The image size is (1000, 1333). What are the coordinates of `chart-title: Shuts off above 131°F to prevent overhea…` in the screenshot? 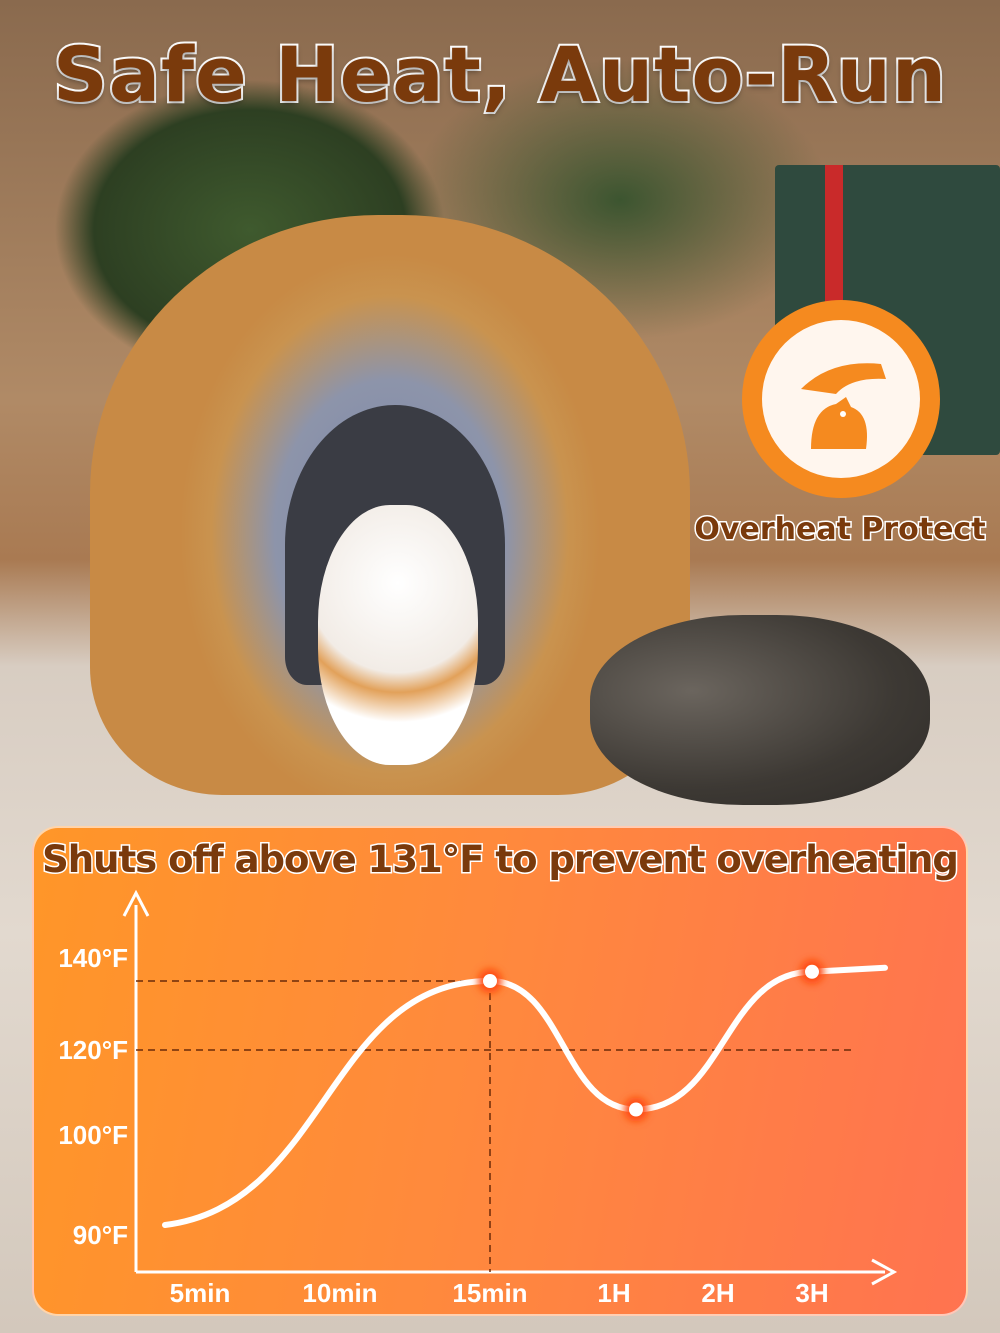 It's located at (501, 860).